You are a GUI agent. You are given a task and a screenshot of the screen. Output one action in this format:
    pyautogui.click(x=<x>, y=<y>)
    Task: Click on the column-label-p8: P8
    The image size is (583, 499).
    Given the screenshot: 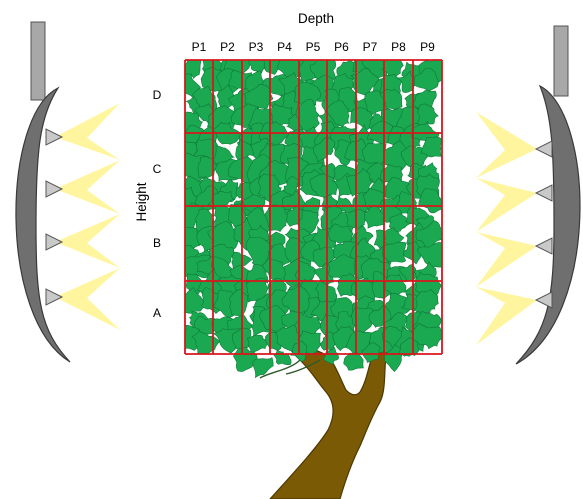 What is the action you would take?
    pyautogui.click(x=398, y=47)
    